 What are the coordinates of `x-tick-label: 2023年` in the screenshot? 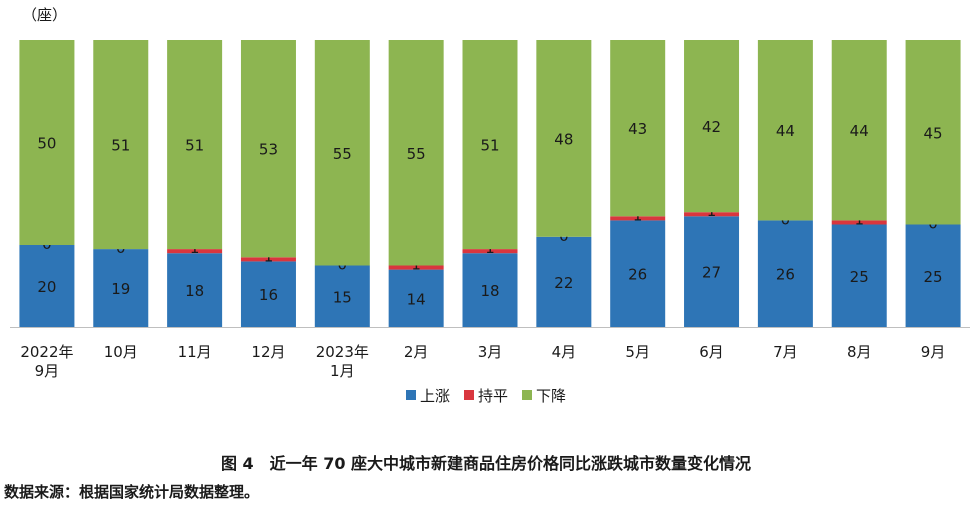 It's located at (342, 352).